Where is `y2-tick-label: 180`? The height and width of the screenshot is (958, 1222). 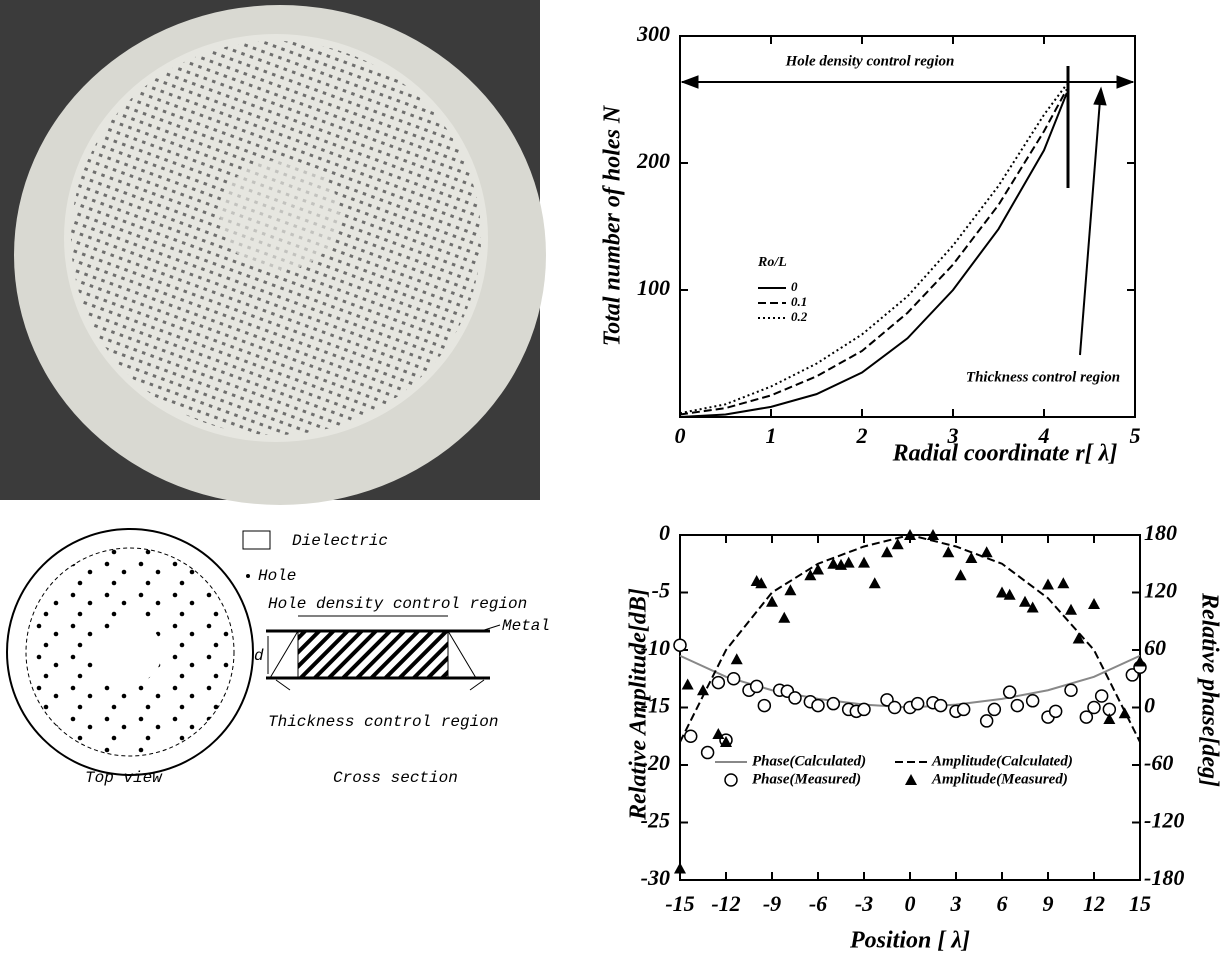
y2-tick-label: 180 is located at coordinates (1160, 532).